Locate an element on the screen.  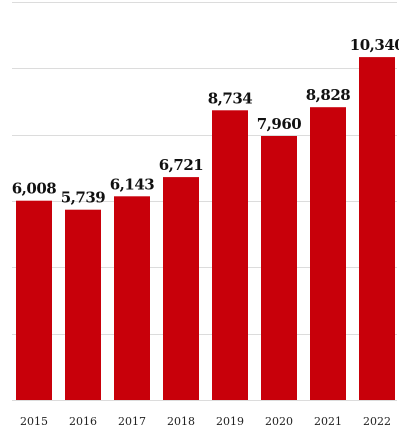
value-label-2021: 8,828 is located at coordinates (328, 95).